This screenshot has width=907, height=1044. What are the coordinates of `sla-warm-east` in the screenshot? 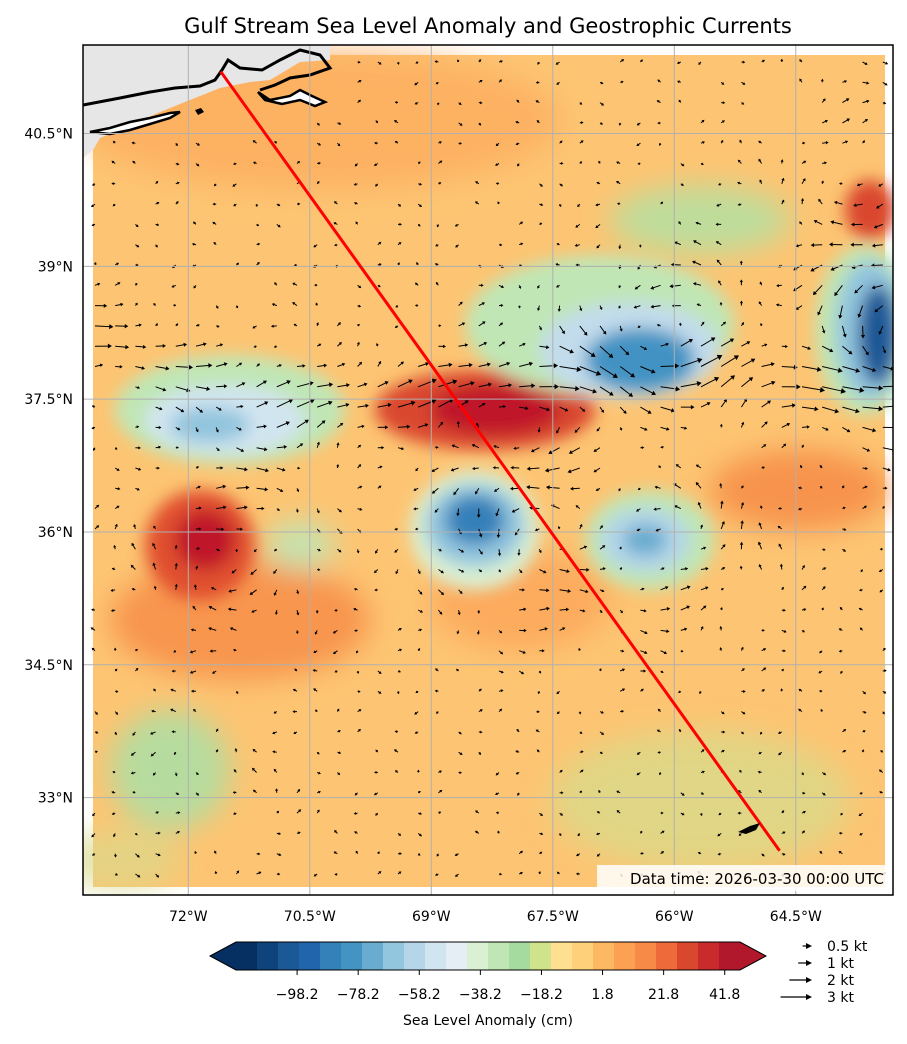 It's located at (800, 490).